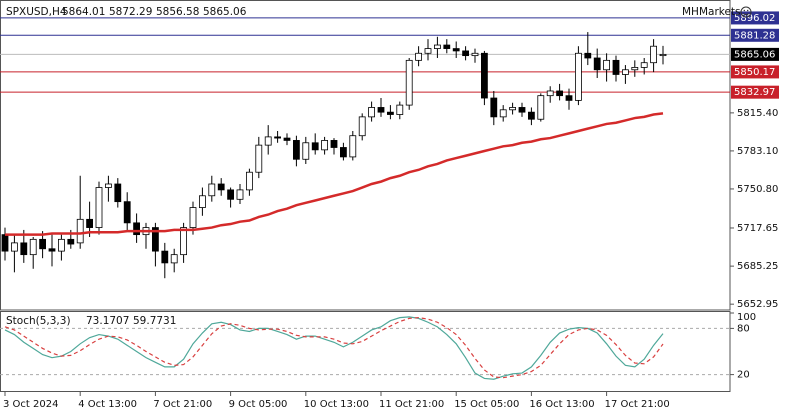  What do you see at coordinates (334, 348) in the screenshot?
I see `stoch-line` at bounding box center [334, 348].